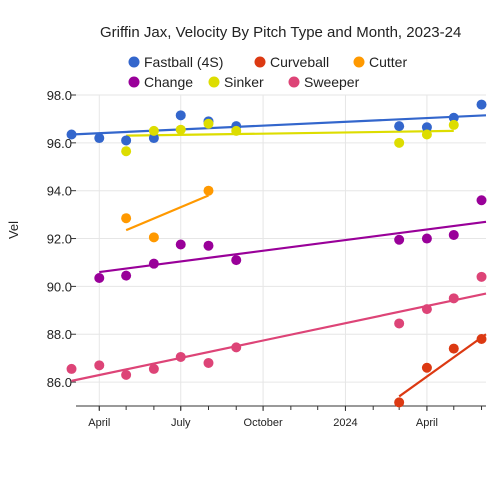  I want to click on legend-label-fastball: Fastball (4S), so click(183, 62).